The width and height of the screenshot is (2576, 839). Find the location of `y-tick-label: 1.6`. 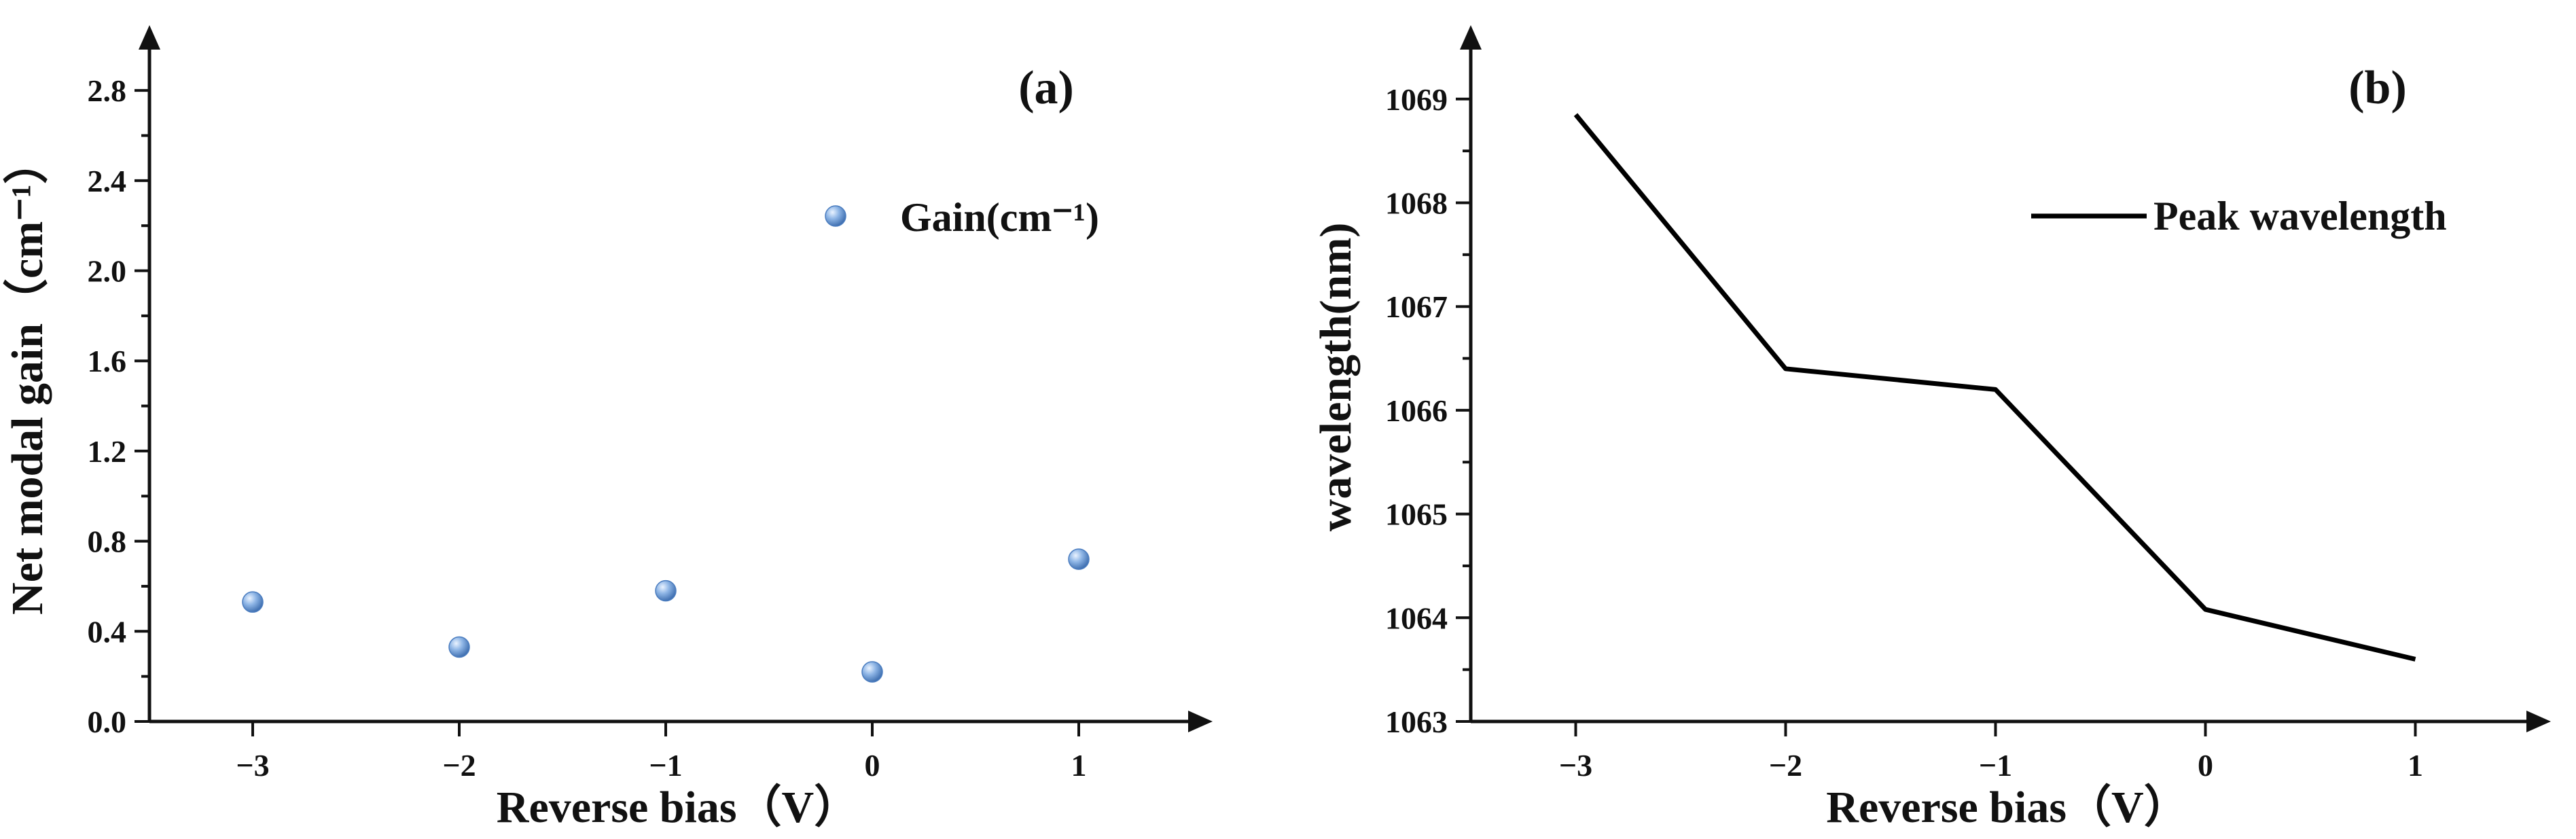

y-tick-label: 1.6 is located at coordinates (107, 361).